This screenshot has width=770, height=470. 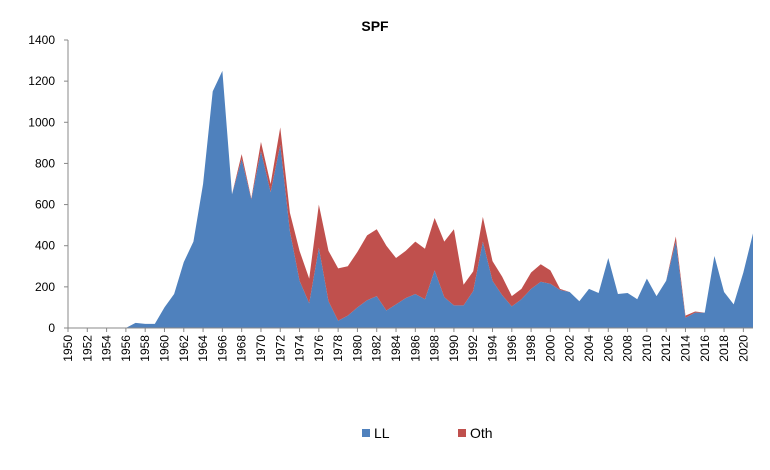 What do you see at coordinates (145, 348) in the screenshot?
I see `x-tick-label: 1958` at bounding box center [145, 348].